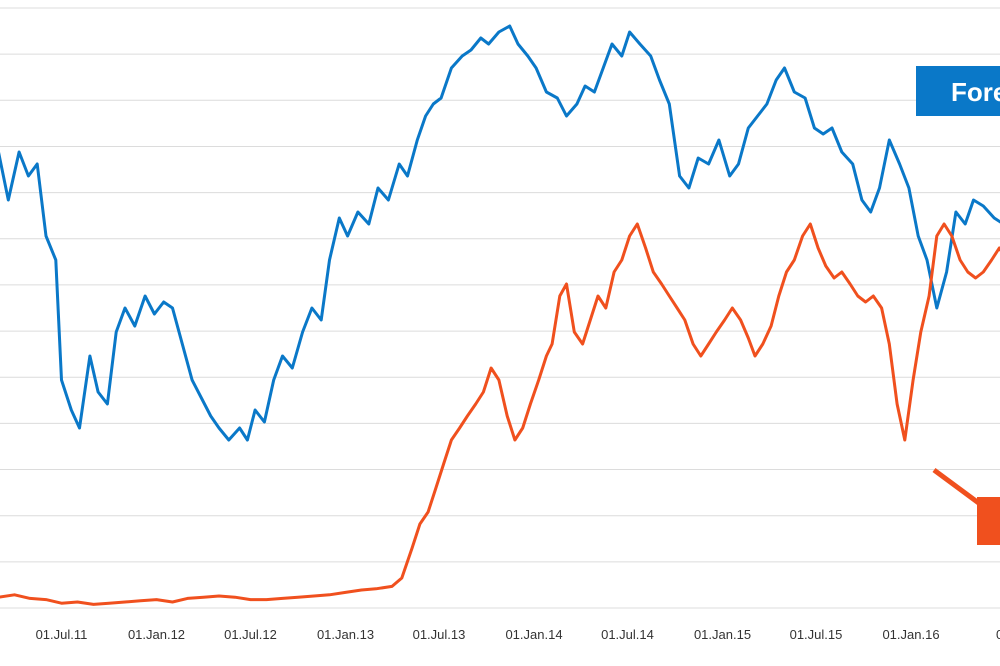 The width and height of the screenshot is (1000, 666). What do you see at coordinates (998, 634) in the screenshot?
I see `x-tick-label: 01.` at bounding box center [998, 634].